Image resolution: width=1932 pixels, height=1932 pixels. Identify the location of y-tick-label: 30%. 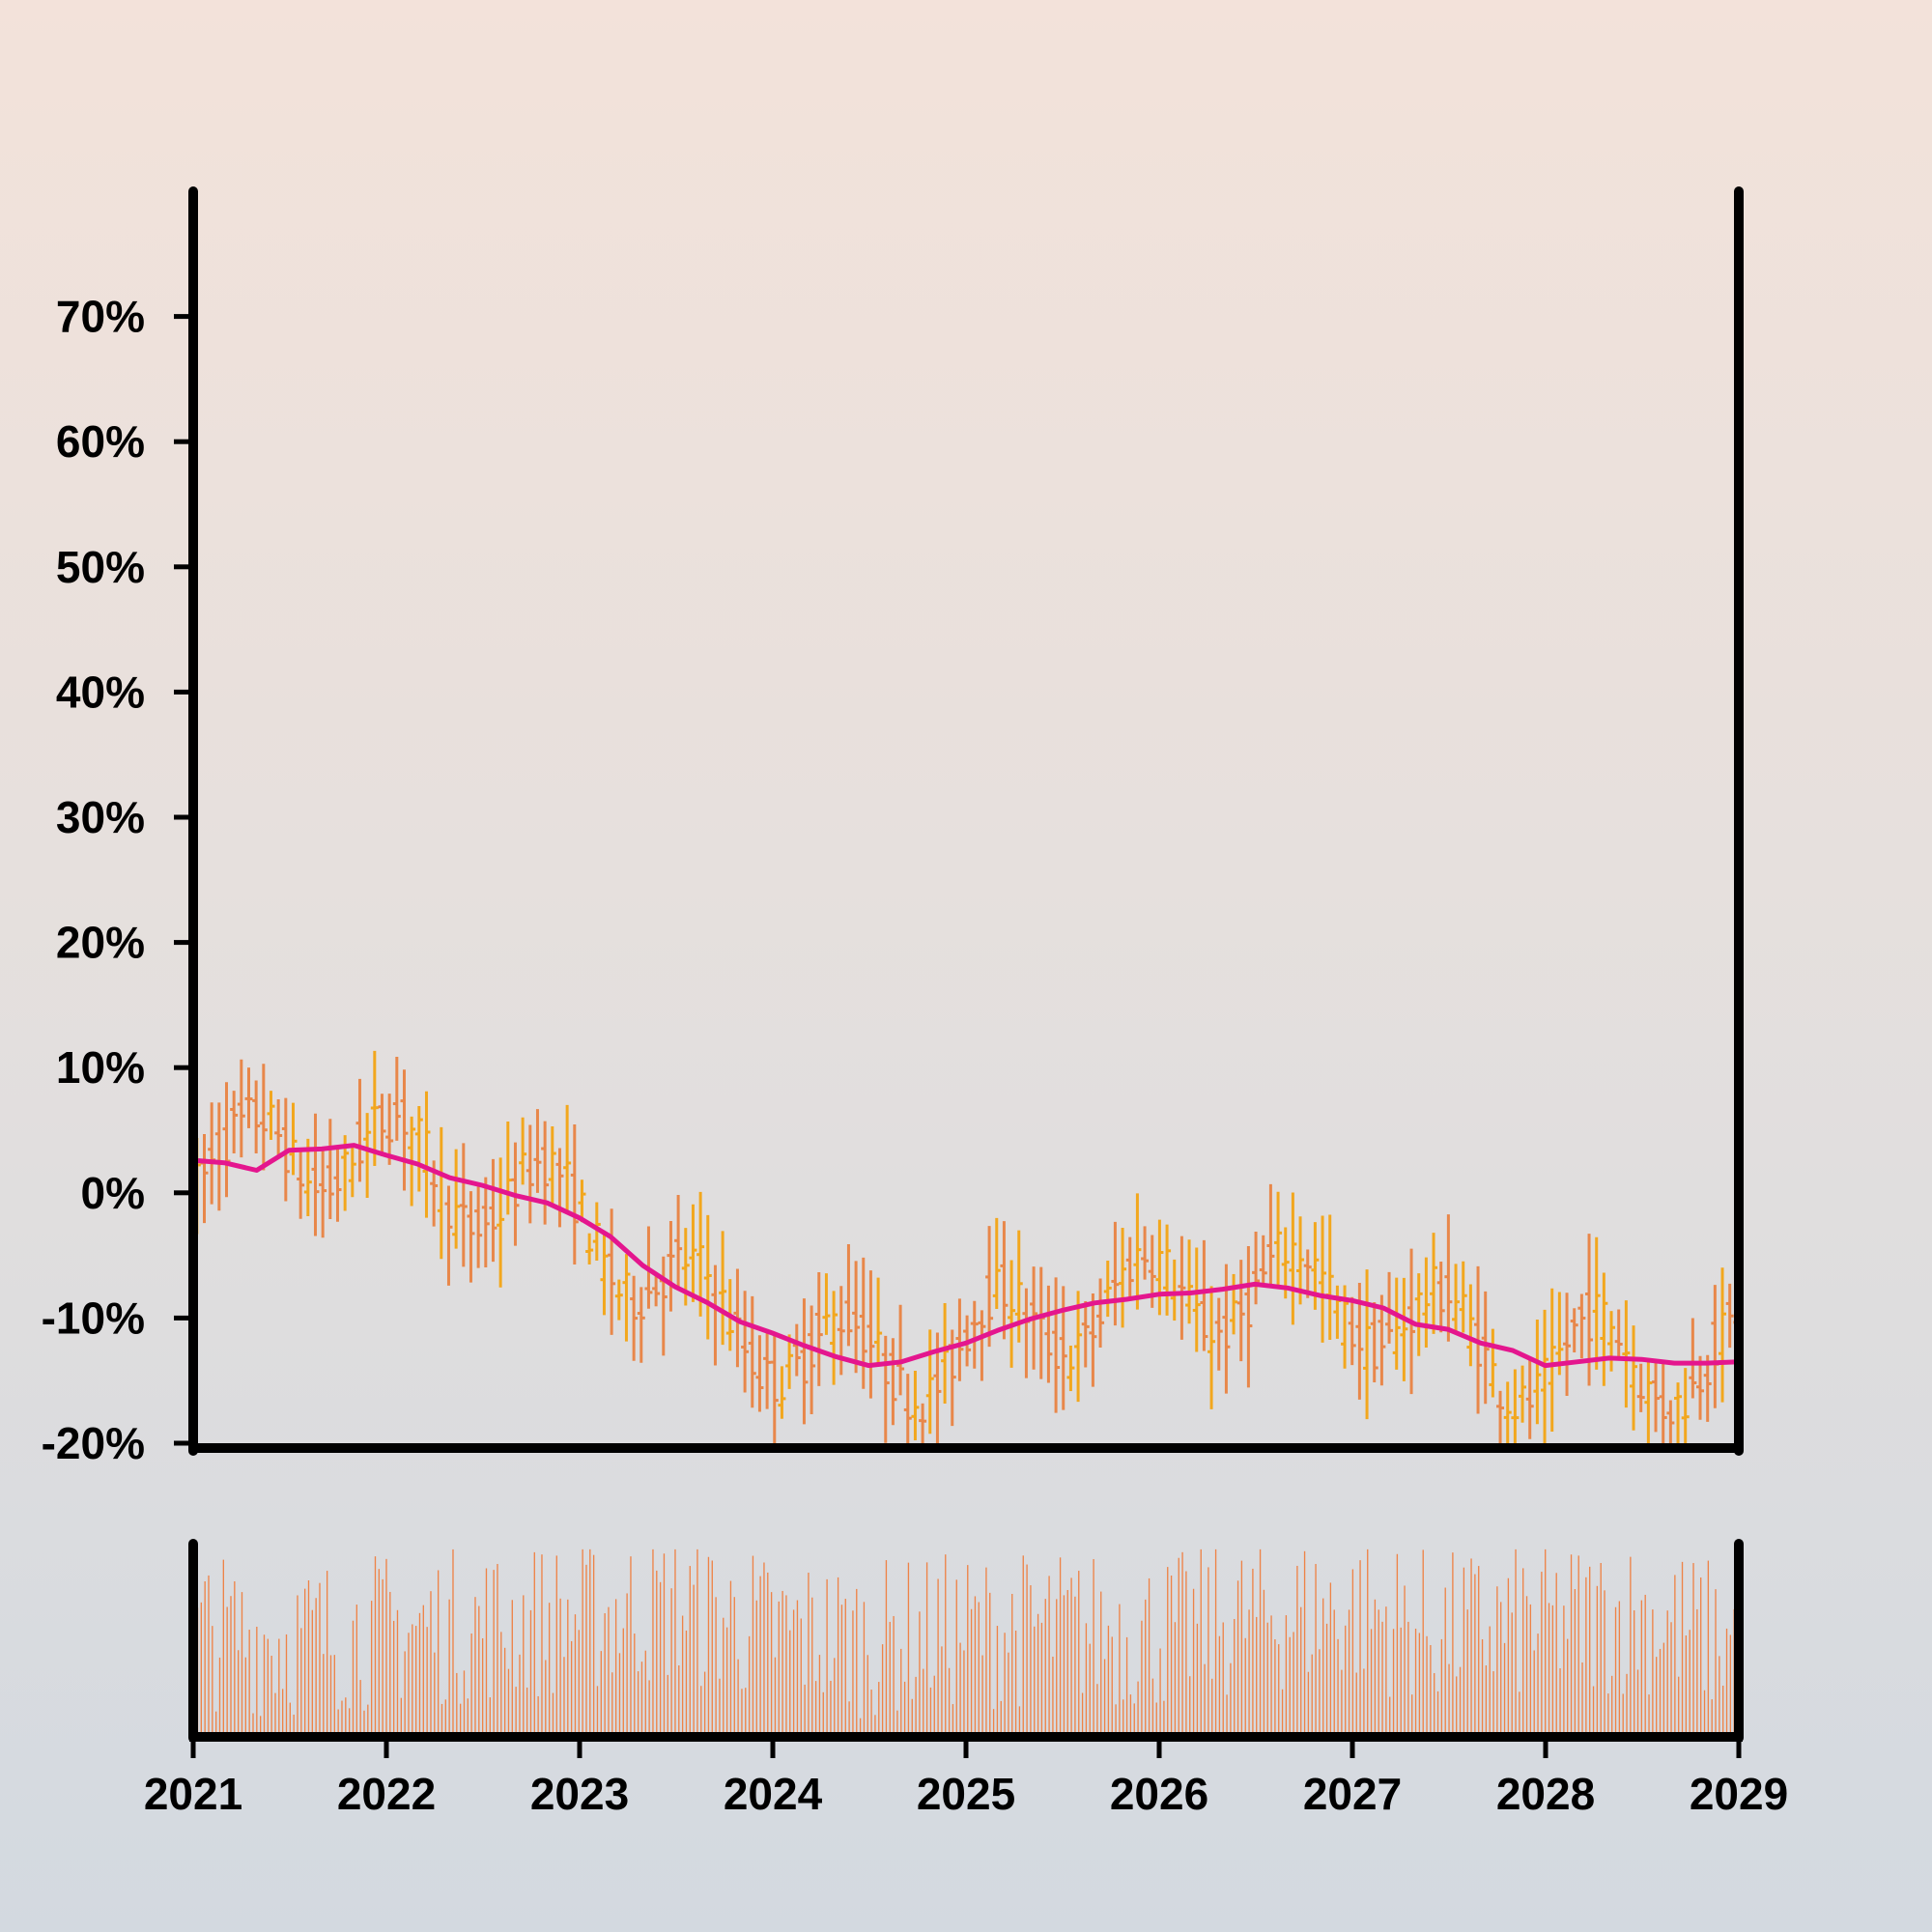
(100, 817).